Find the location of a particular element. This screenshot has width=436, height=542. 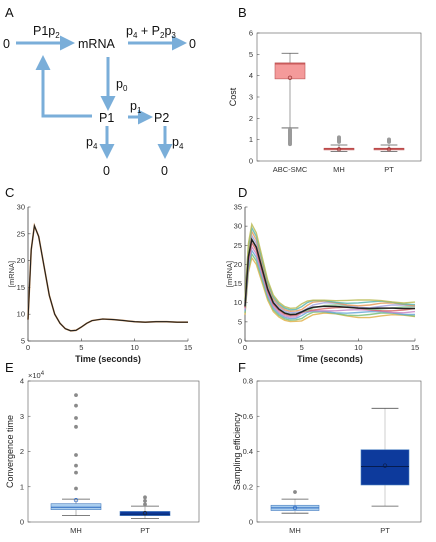

x-tick-label: 10 is located at coordinates (134, 347).